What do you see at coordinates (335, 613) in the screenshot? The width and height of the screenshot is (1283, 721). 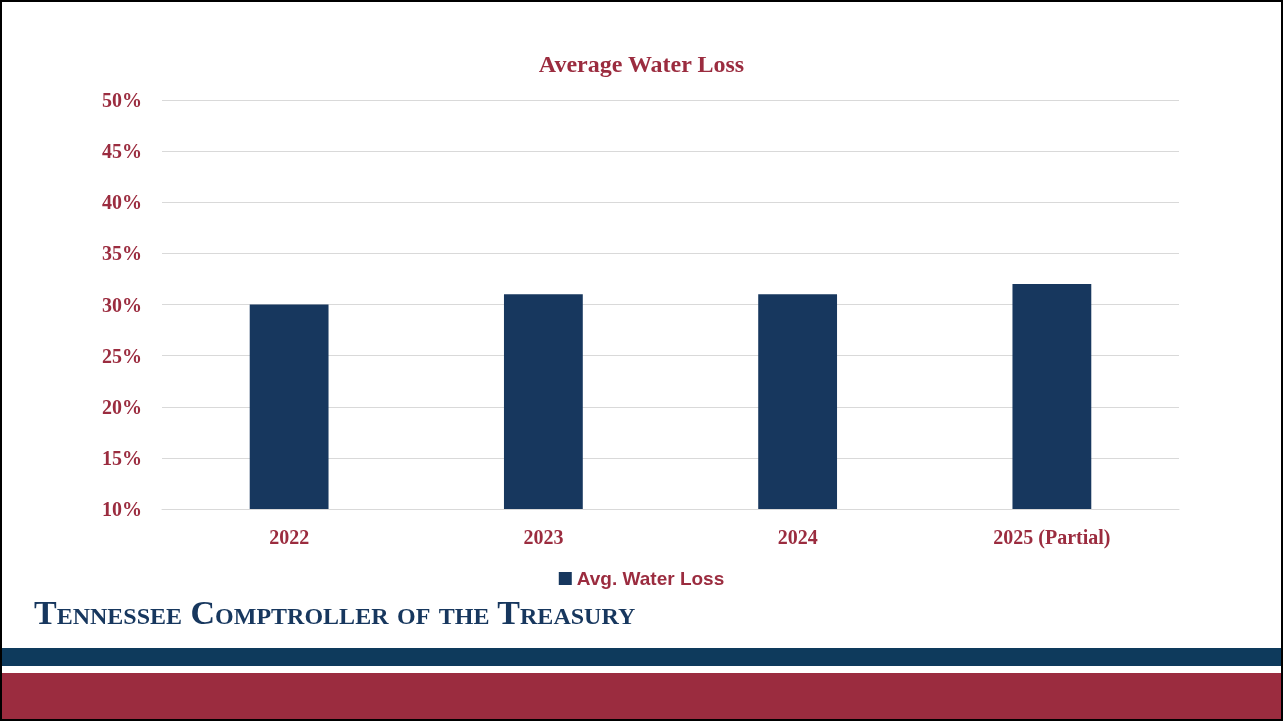 I see `text: Tennessee Comptroller of the Treasury` at bounding box center [335, 613].